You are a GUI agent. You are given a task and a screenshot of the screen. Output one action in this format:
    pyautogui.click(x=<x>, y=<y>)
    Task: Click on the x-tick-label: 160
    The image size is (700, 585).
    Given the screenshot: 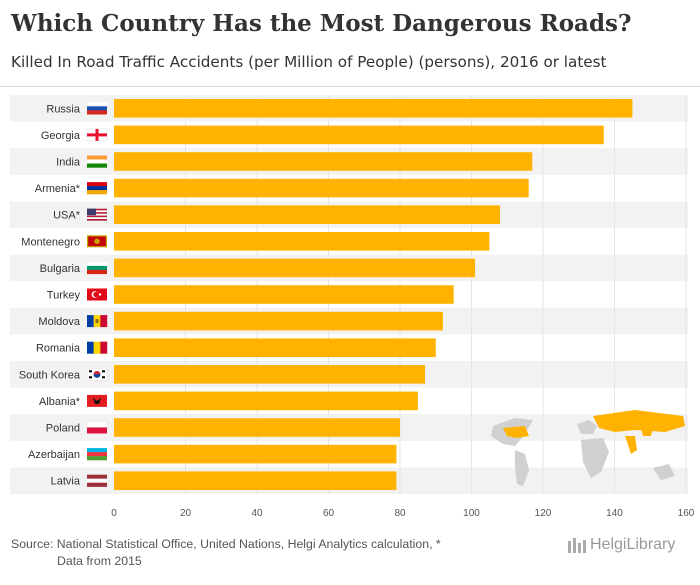 What is the action you would take?
    pyautogui.click(x=686, y=513)
    